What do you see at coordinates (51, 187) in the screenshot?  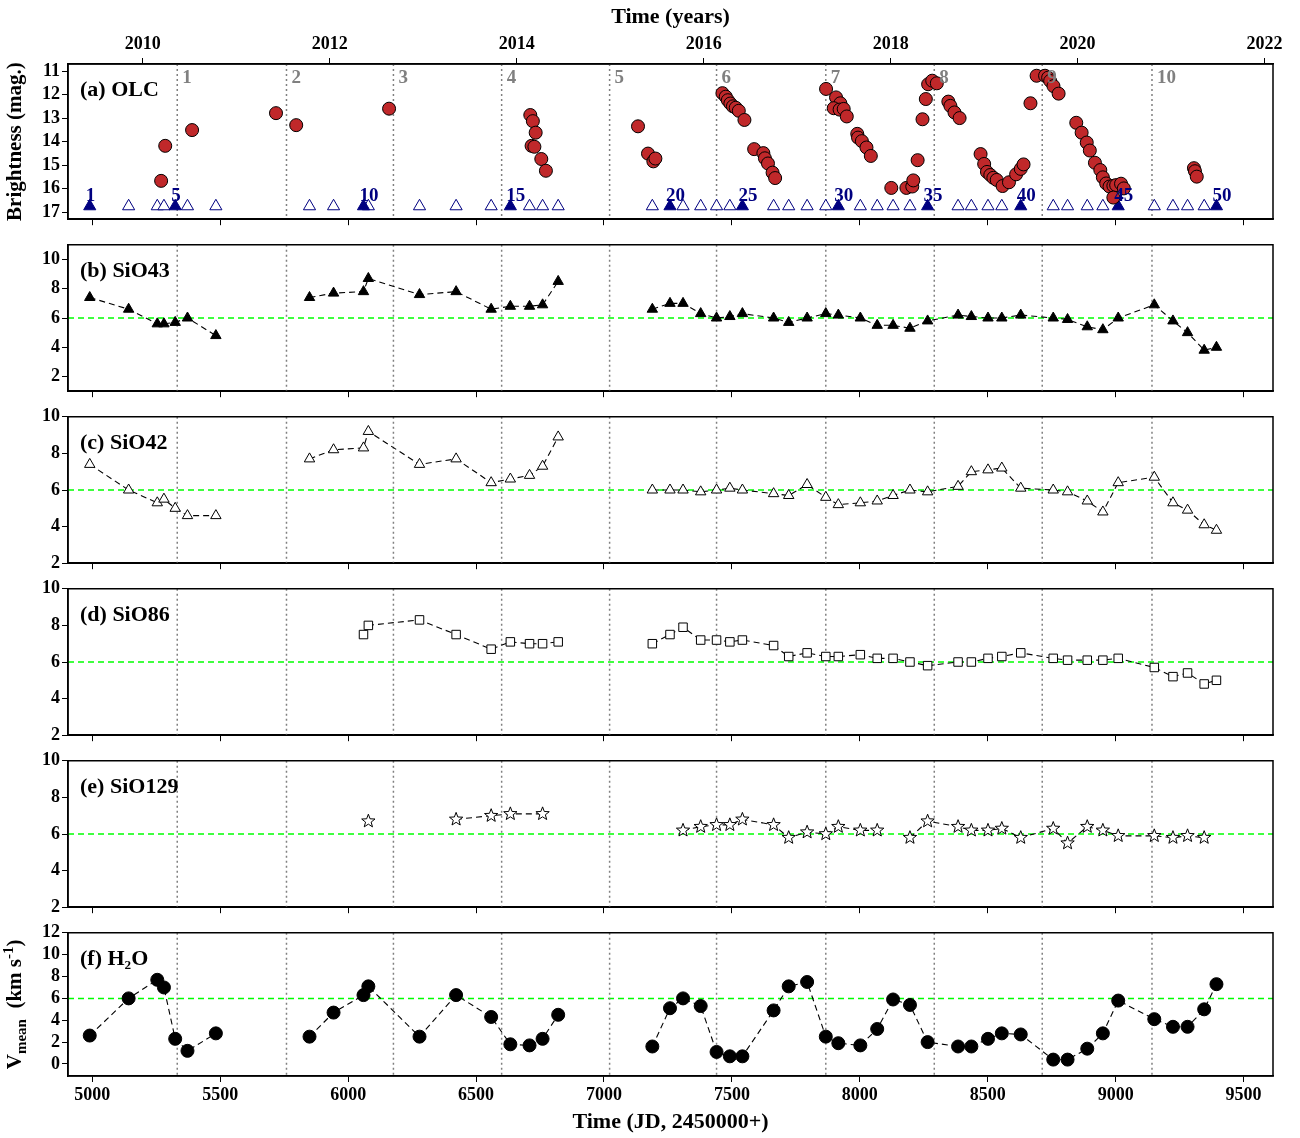 I see `y-tick-label: 16` at bounding box center [51, 187].